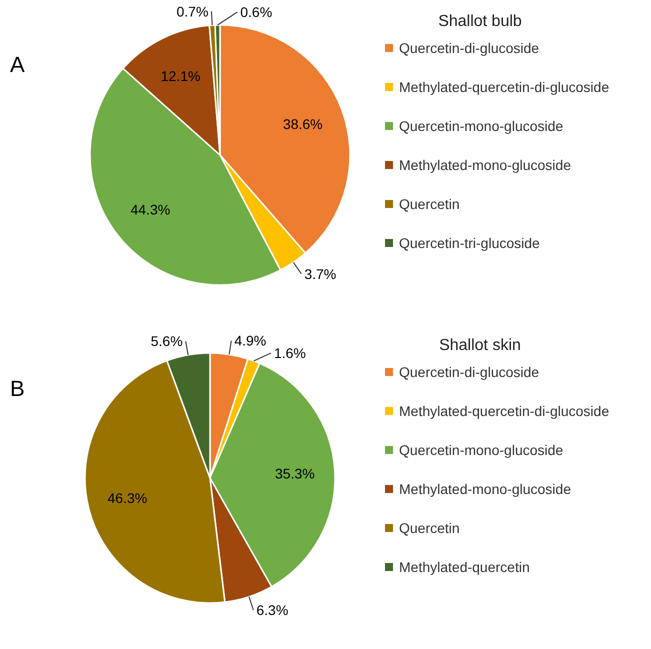  What do you see at coordinates (250, 340) in the screenshot?
I see `data-label: 4.9%` at bounding box center [250, 340].